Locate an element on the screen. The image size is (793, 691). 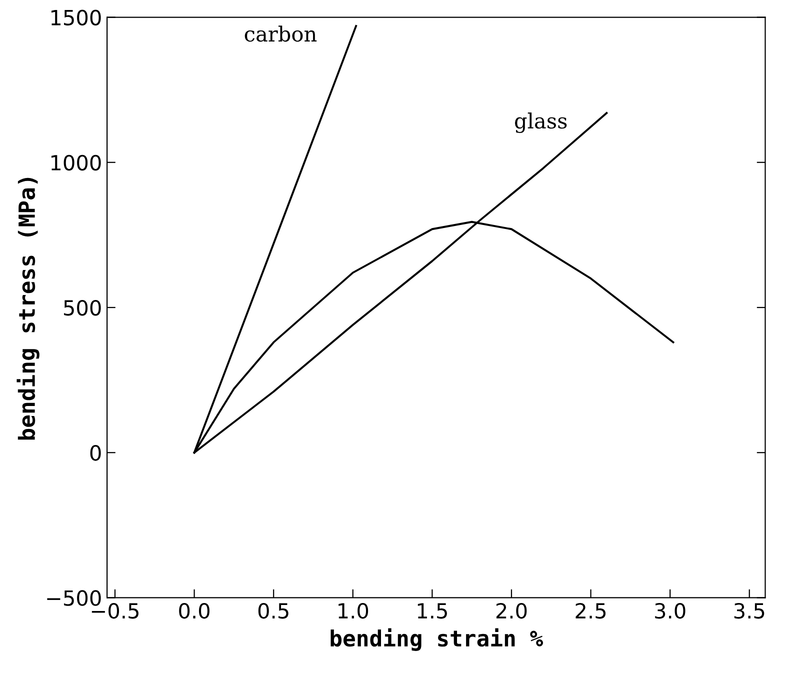
y-axis-title: bending stress (MPa) is located at coordinates (28, 309).